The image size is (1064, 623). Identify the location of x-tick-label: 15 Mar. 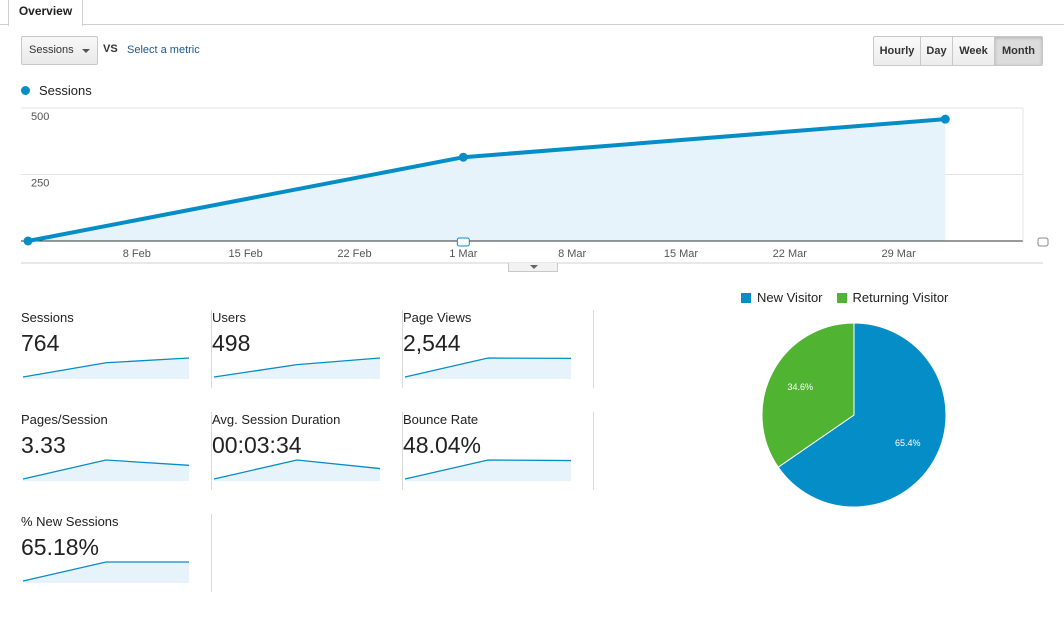
(681, 254).